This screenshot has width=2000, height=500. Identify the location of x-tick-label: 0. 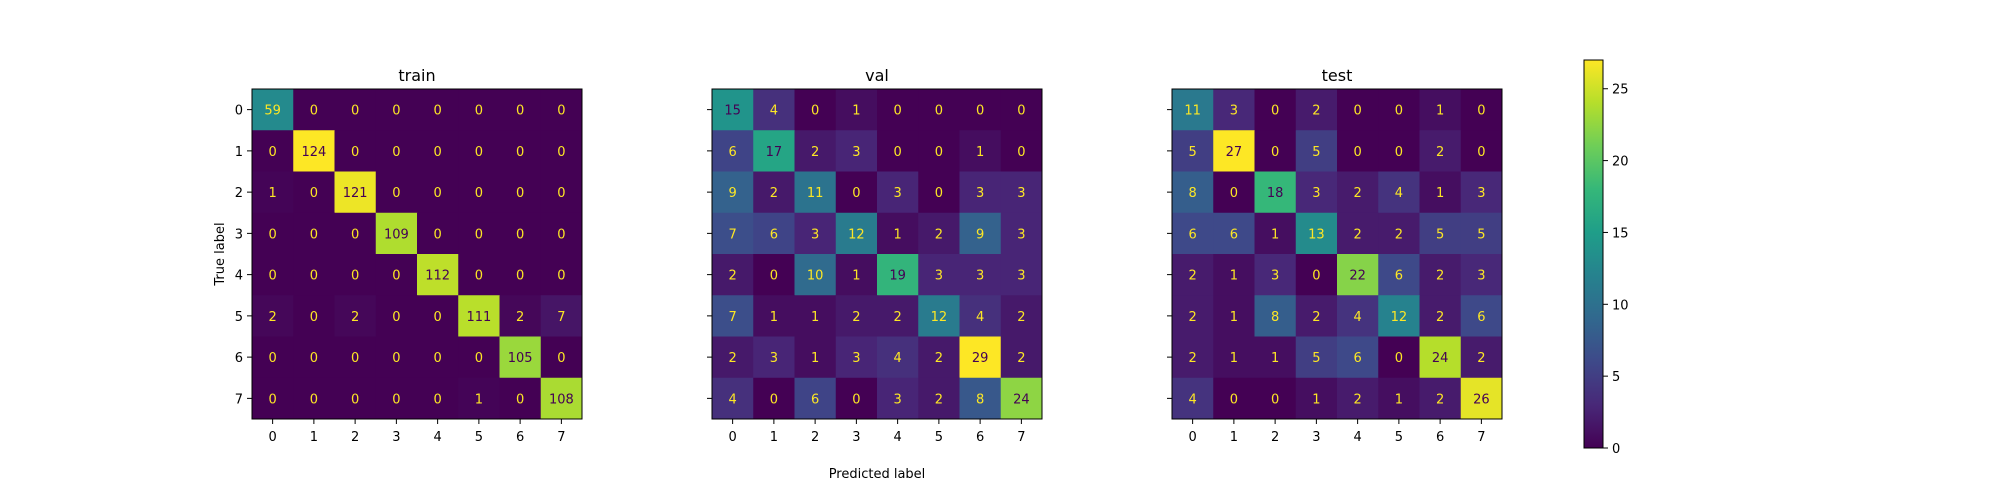
(732, 437).